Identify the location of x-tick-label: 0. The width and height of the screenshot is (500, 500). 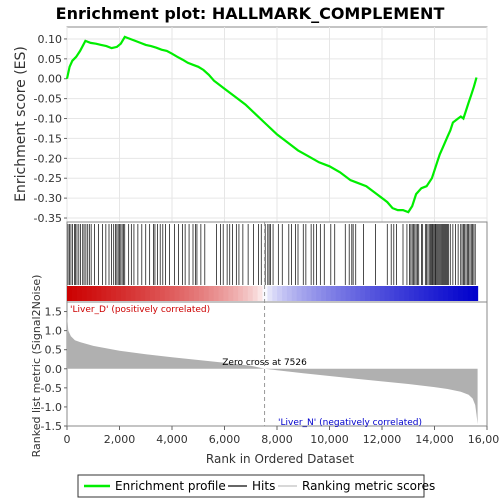
(67, 439).